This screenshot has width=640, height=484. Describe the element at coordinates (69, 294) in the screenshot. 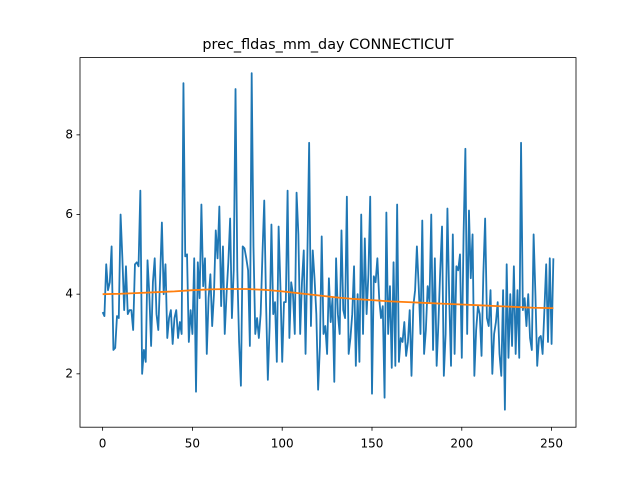

I see `y-tick-label: 4` at that location.